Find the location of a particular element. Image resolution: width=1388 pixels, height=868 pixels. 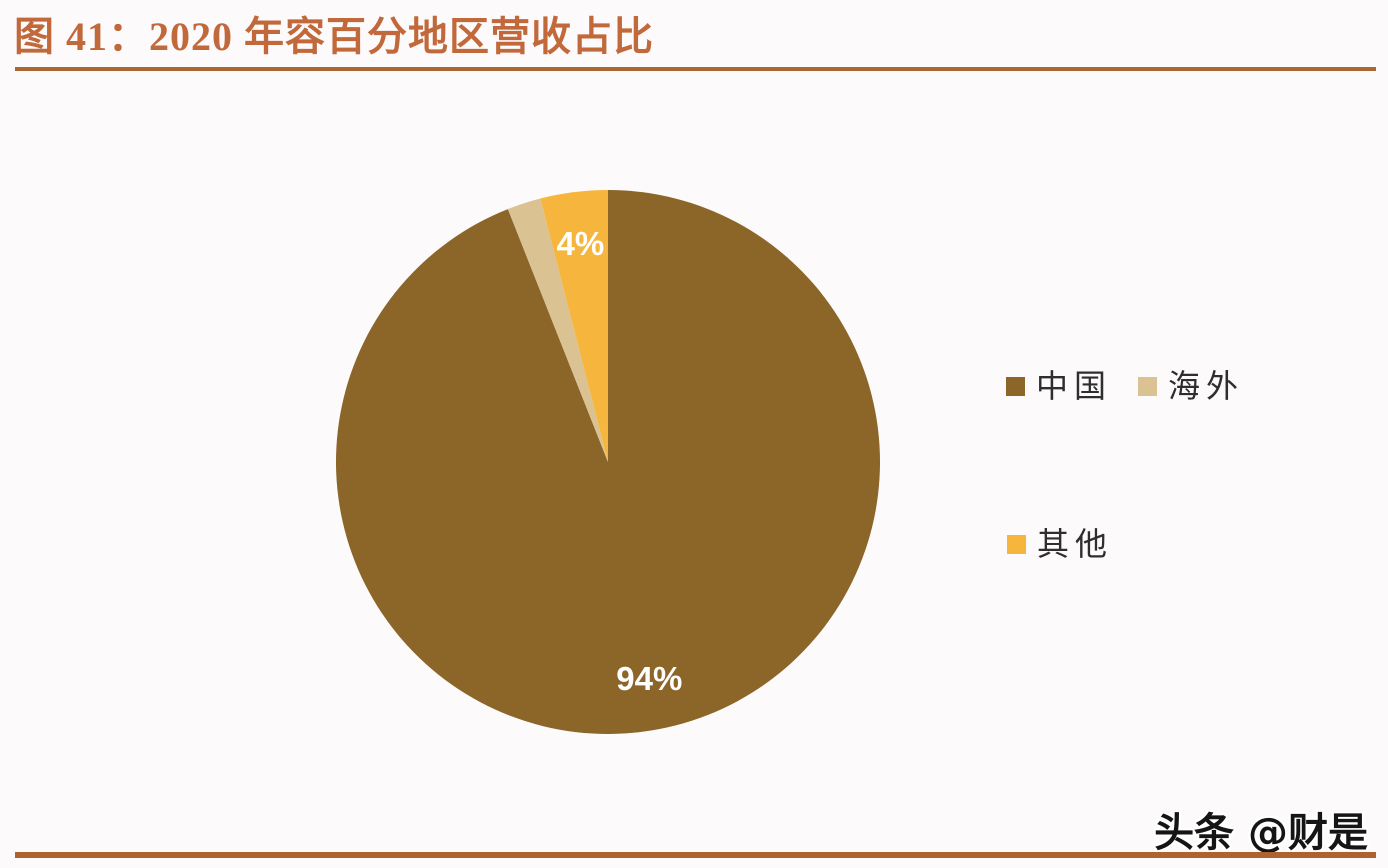

legend-swatch-china is located at coordinates (1015, 386).